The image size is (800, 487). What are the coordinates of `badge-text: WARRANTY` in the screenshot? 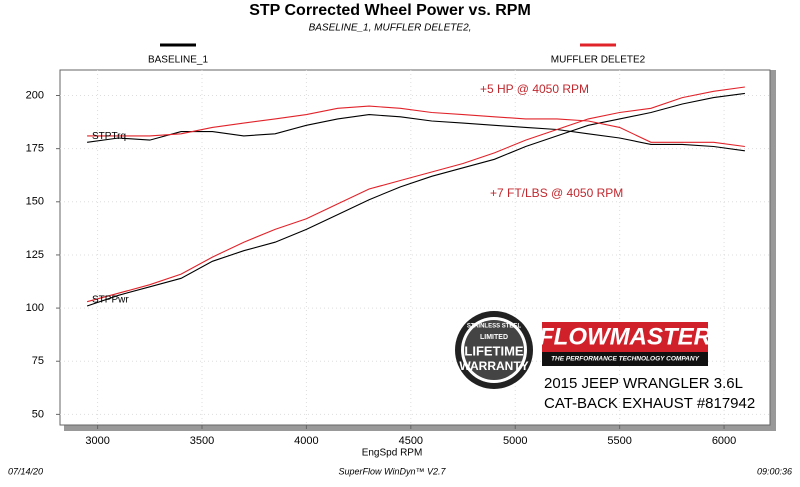 It's located at (493, 366).